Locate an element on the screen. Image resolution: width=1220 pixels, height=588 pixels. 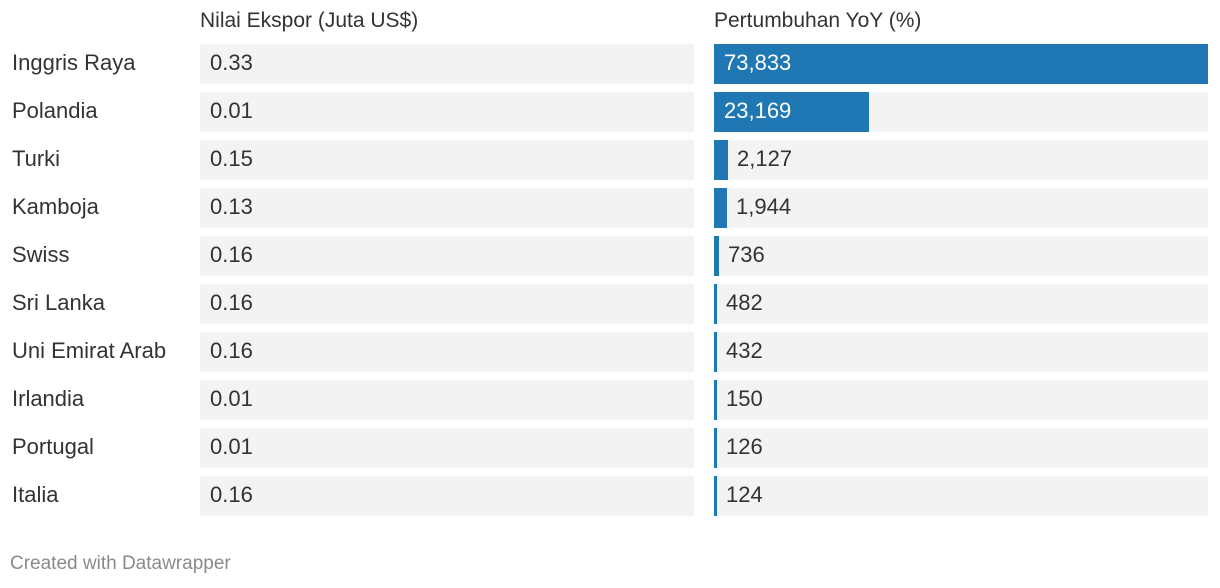
table-row: Swiss 0.16 736 is located at coordinates (610, 256).